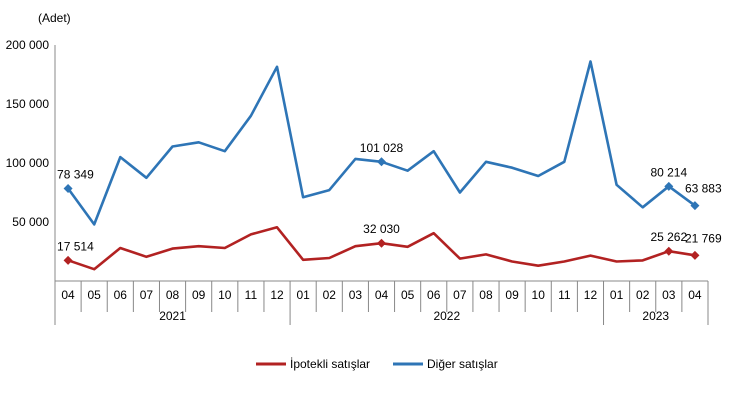 The height and width of the screenshot is (401, 730). What do you see at coordinates (75, 246) in the screenshot?
I see `data-label: 17 514` at bounding box center [75, 246].